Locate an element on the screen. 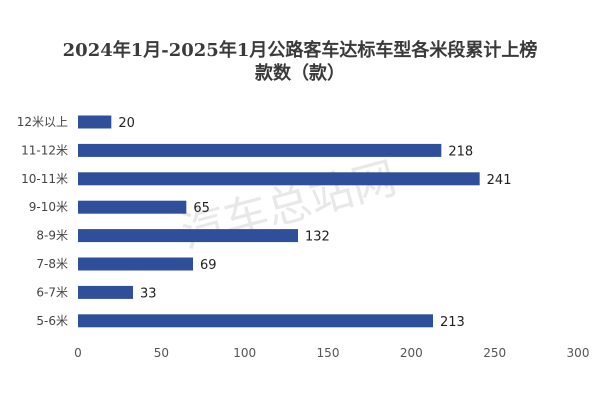  category-label-7: 5-6米 is located at coordinates (52, 321).